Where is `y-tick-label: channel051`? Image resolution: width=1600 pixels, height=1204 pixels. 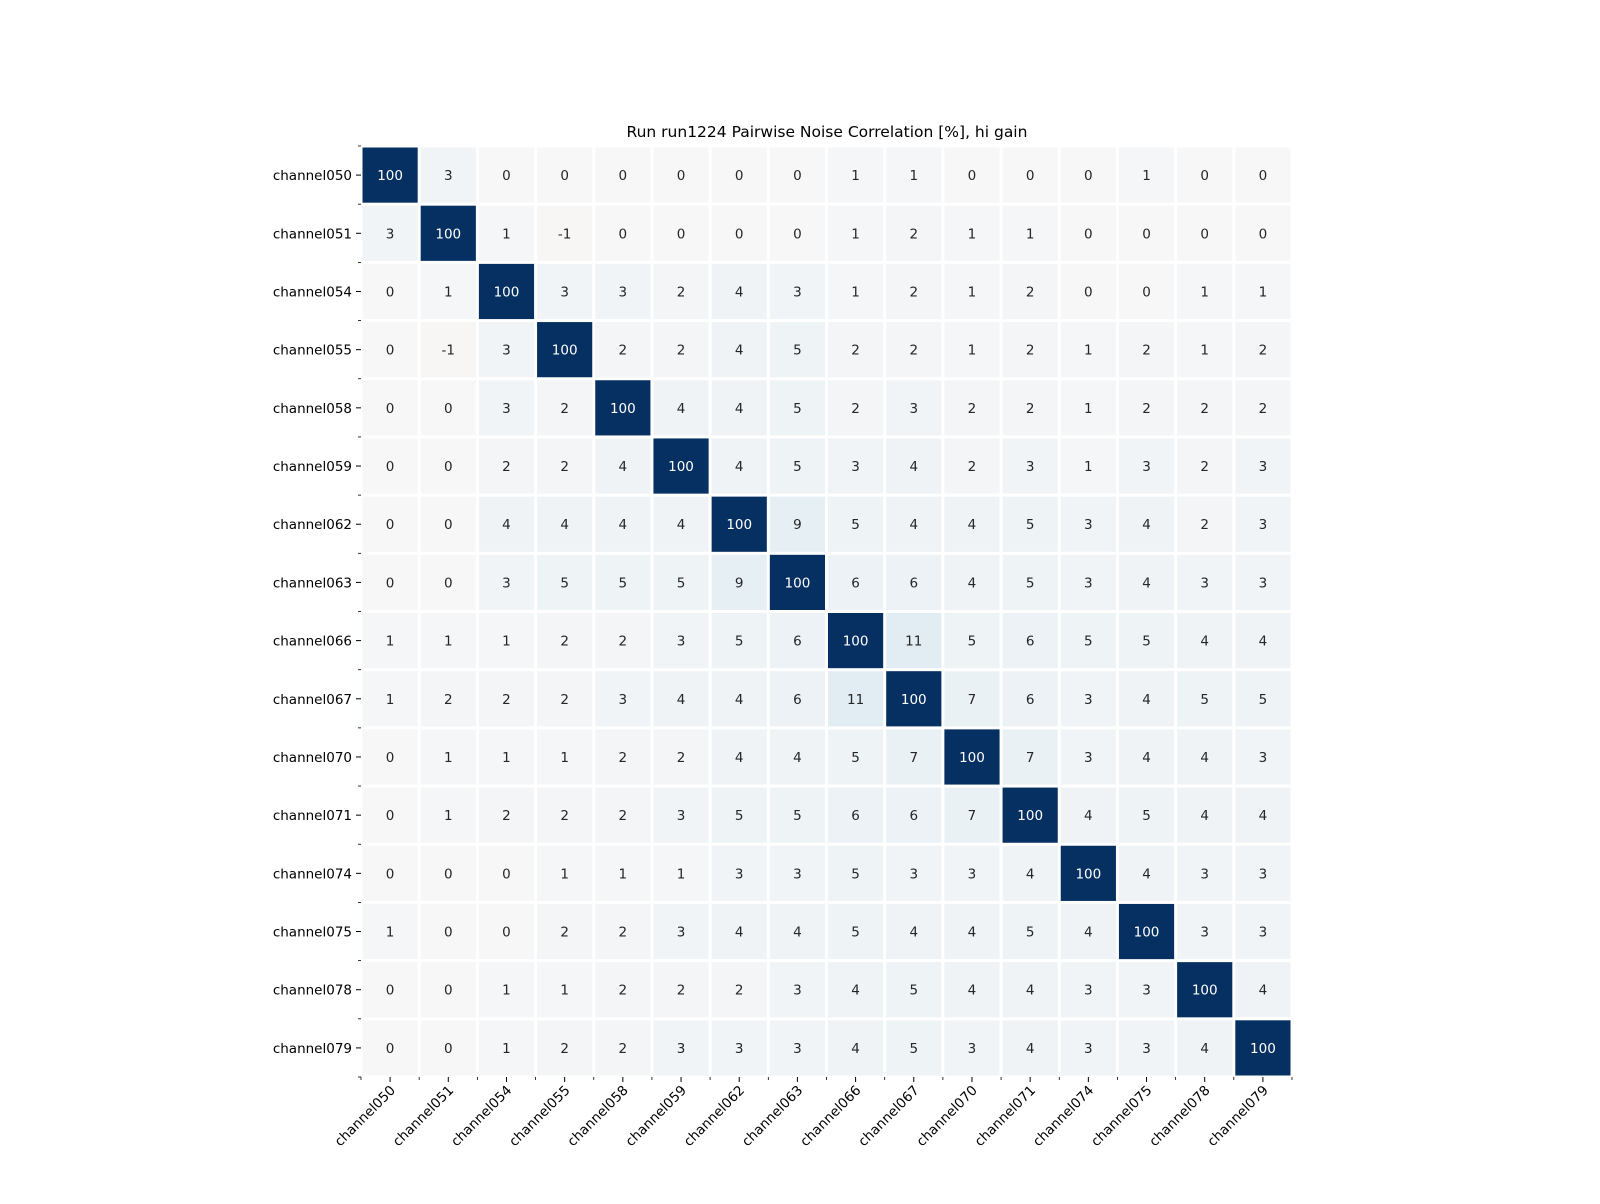
y-tick-label: channel051 is located at coordinates (312, 234).